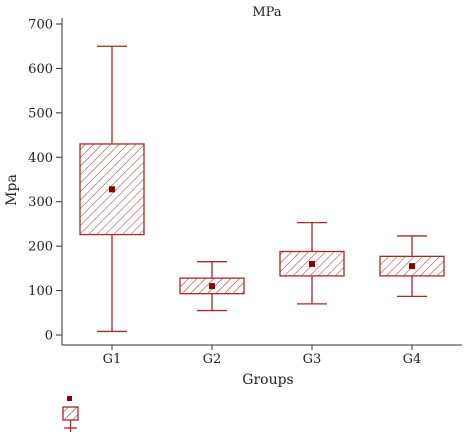 This screenshot has height=441, width=474. Describe the element at coordinates (40, 69) in the screenshot. I see `y-tick-label: 600` at that location.